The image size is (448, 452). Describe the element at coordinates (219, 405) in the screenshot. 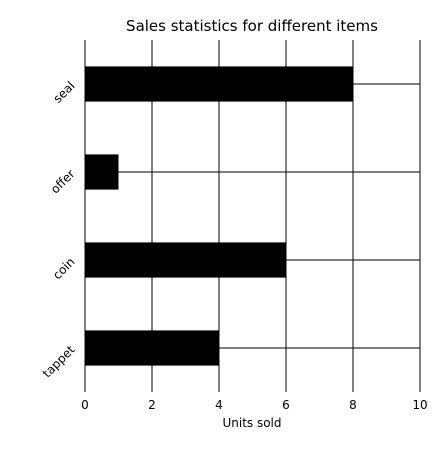

I see `x-tick-label: 4` at that location.